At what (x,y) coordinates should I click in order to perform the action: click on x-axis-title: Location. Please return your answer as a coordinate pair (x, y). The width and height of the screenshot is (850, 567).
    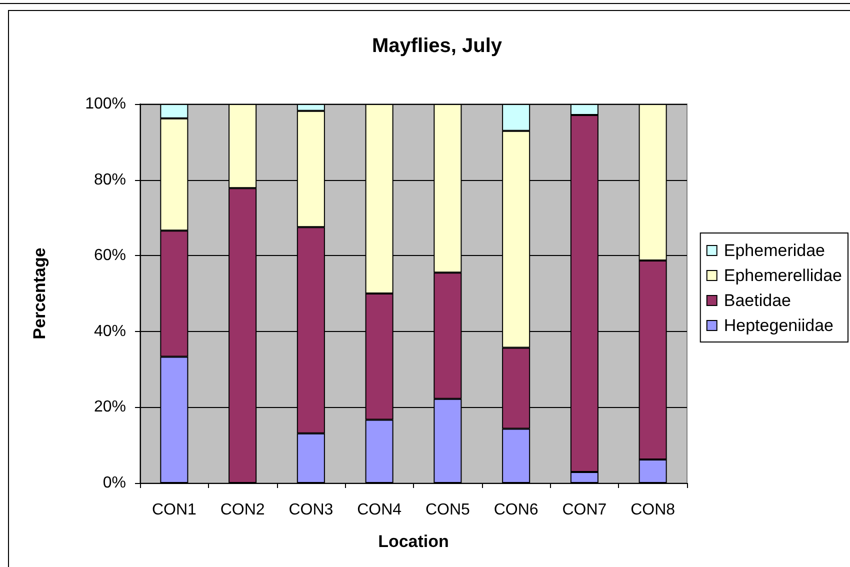
    Looking at the image, I should click on (413, 541).